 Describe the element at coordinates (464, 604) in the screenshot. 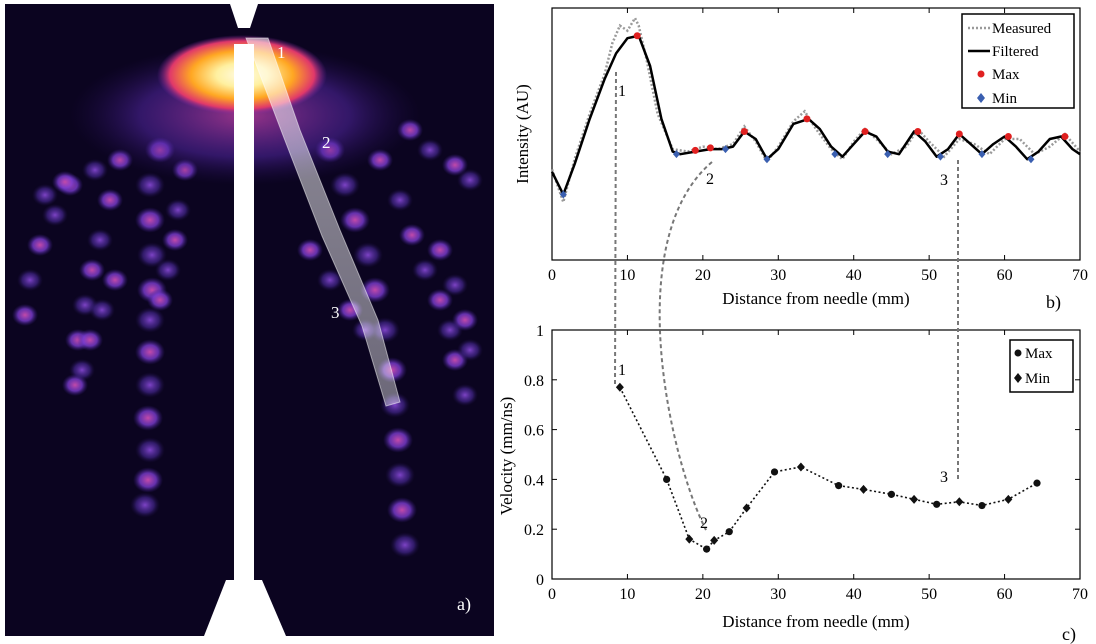

I see `panel-label-a: a)` at that location.